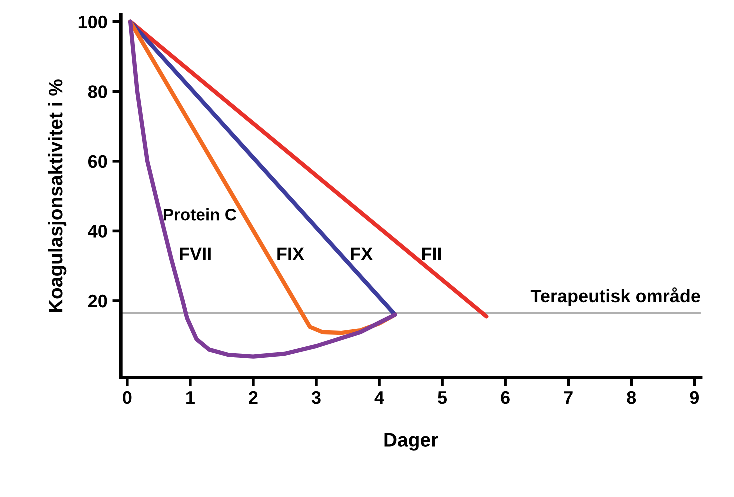 The height and width of the screenshot is (497, 734). I want to click on y-axis-title: Koagulasjonsaktivitet i %, so click(57, 196).